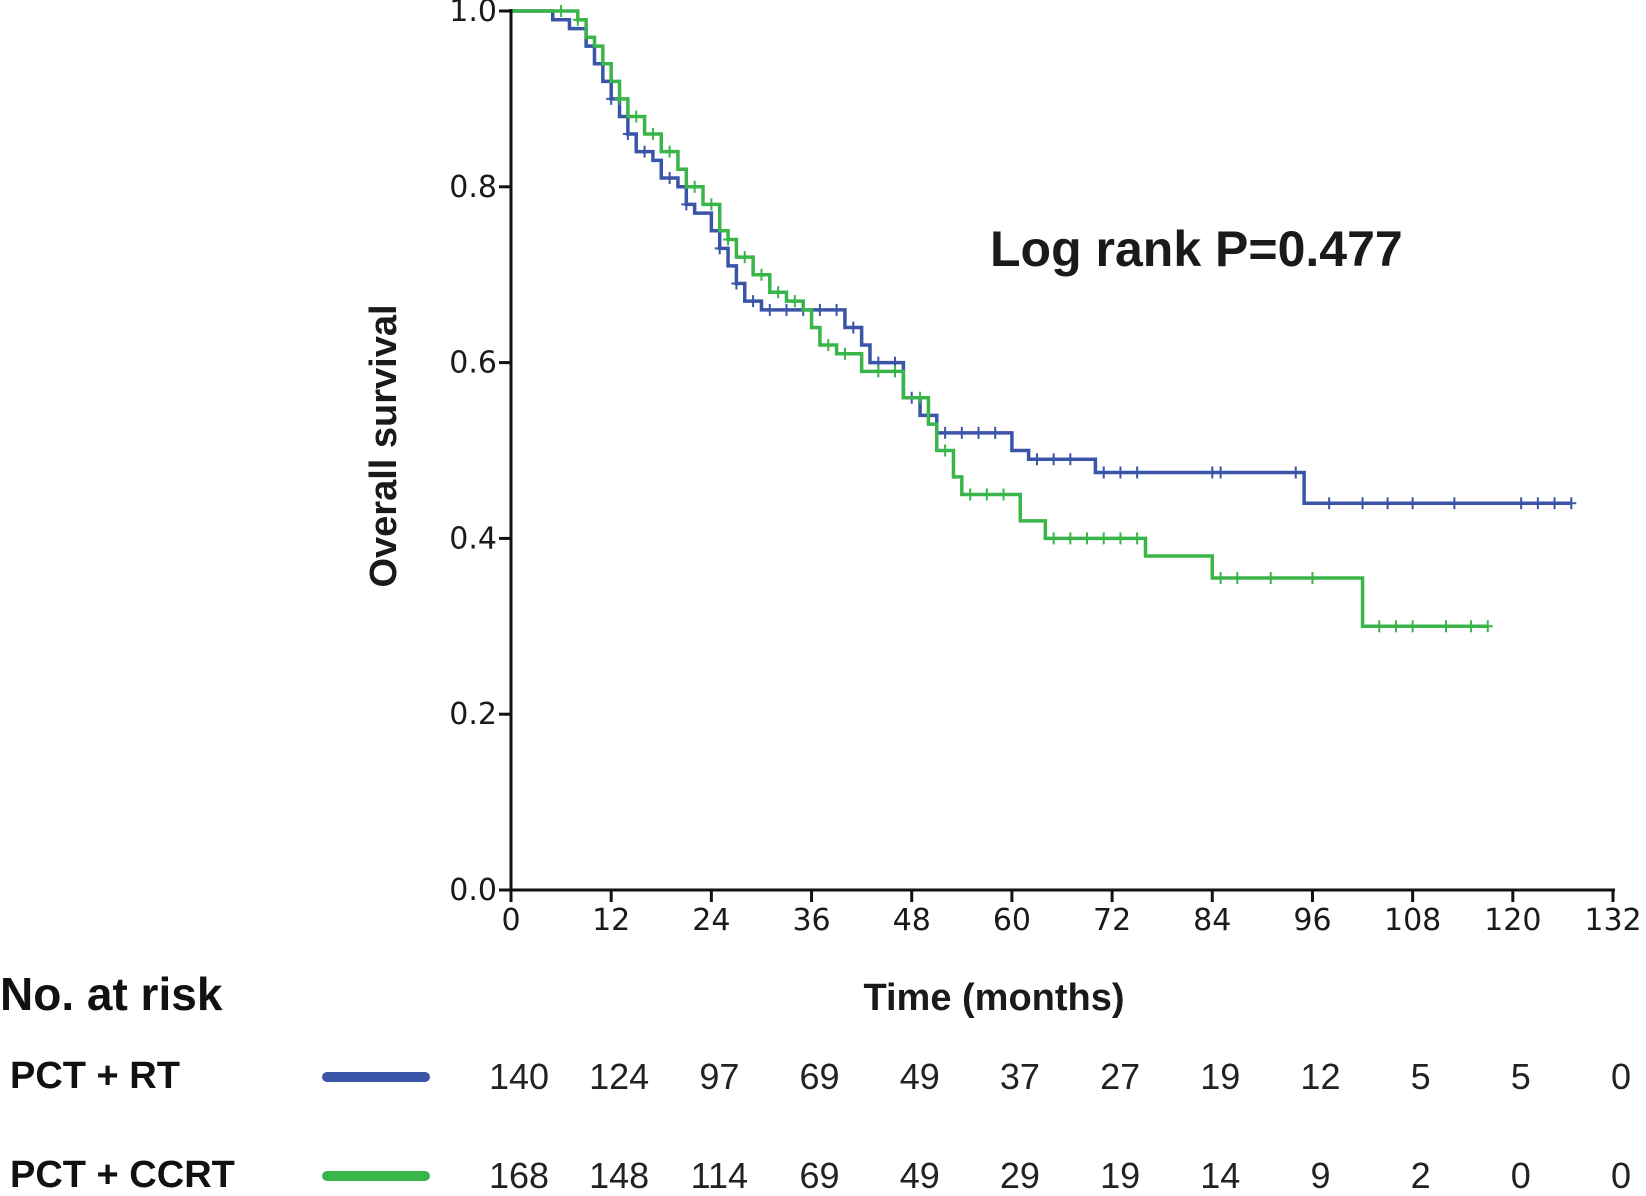 Image resolution: width=1646 pixels, height=1196 pixels. What do you see at coordinates (993, 998) in the screenshot?
I see `x-axis-label: Time (months)` at bounding box center [993, 998].